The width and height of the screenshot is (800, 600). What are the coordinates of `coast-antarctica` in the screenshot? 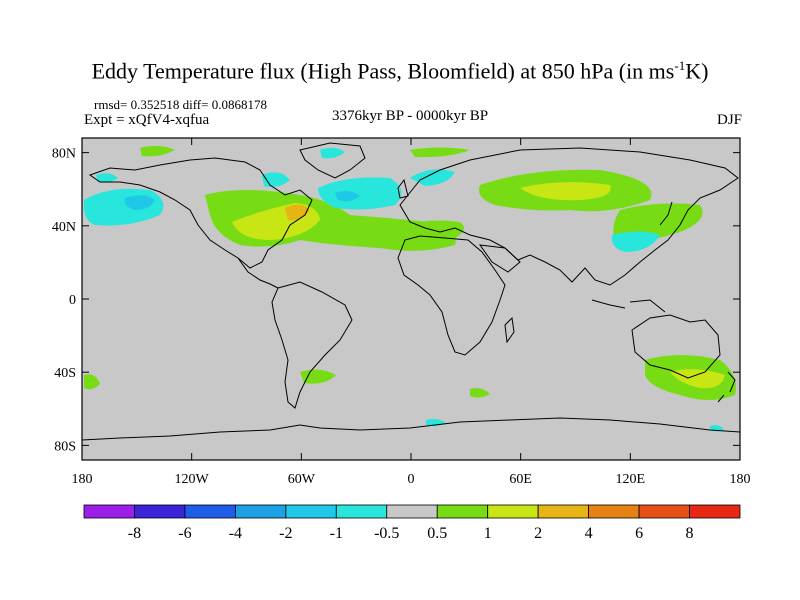 It's located at (411, 429).